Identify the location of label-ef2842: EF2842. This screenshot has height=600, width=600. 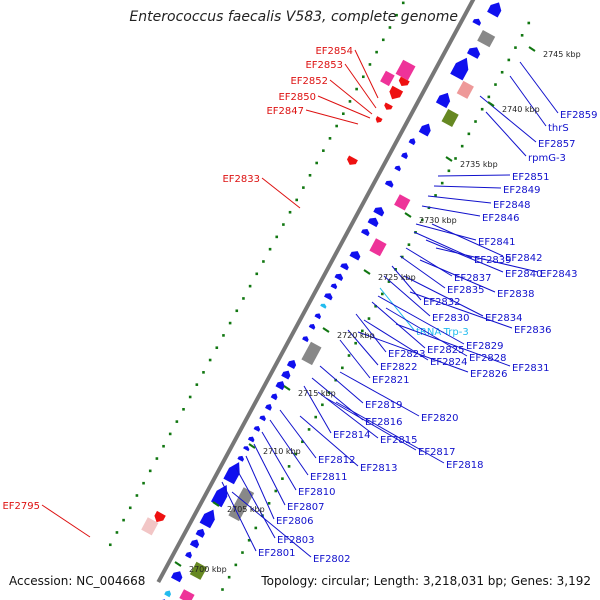
(524, 258).